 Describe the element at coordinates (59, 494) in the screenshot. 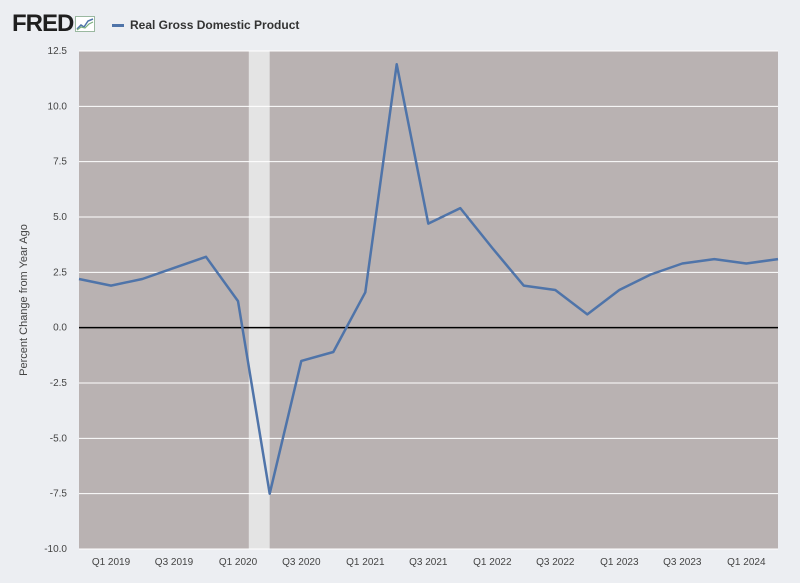

I see `y-tick-label: -7.5` at that location.